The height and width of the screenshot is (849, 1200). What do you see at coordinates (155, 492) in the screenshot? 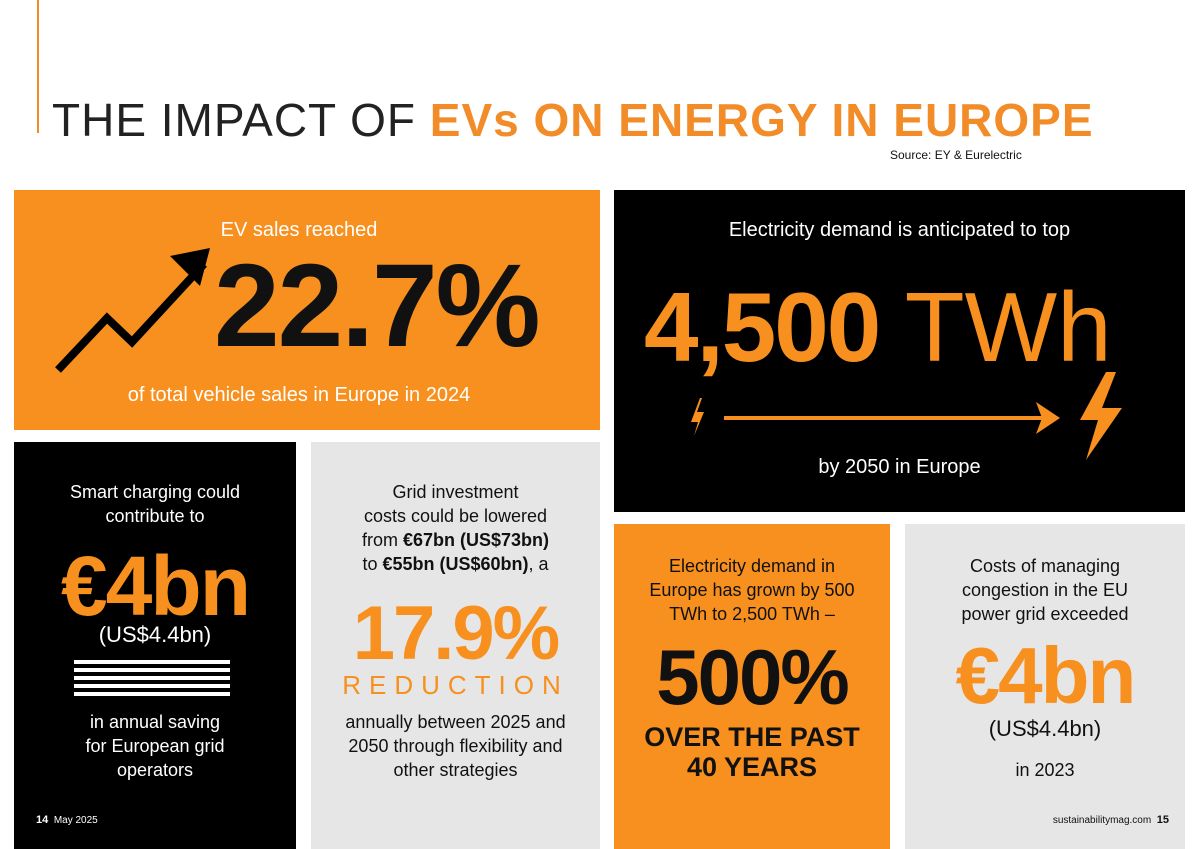
I see `smart-charging-intro-line: Smart charging could` at bounding box center [155, 492].